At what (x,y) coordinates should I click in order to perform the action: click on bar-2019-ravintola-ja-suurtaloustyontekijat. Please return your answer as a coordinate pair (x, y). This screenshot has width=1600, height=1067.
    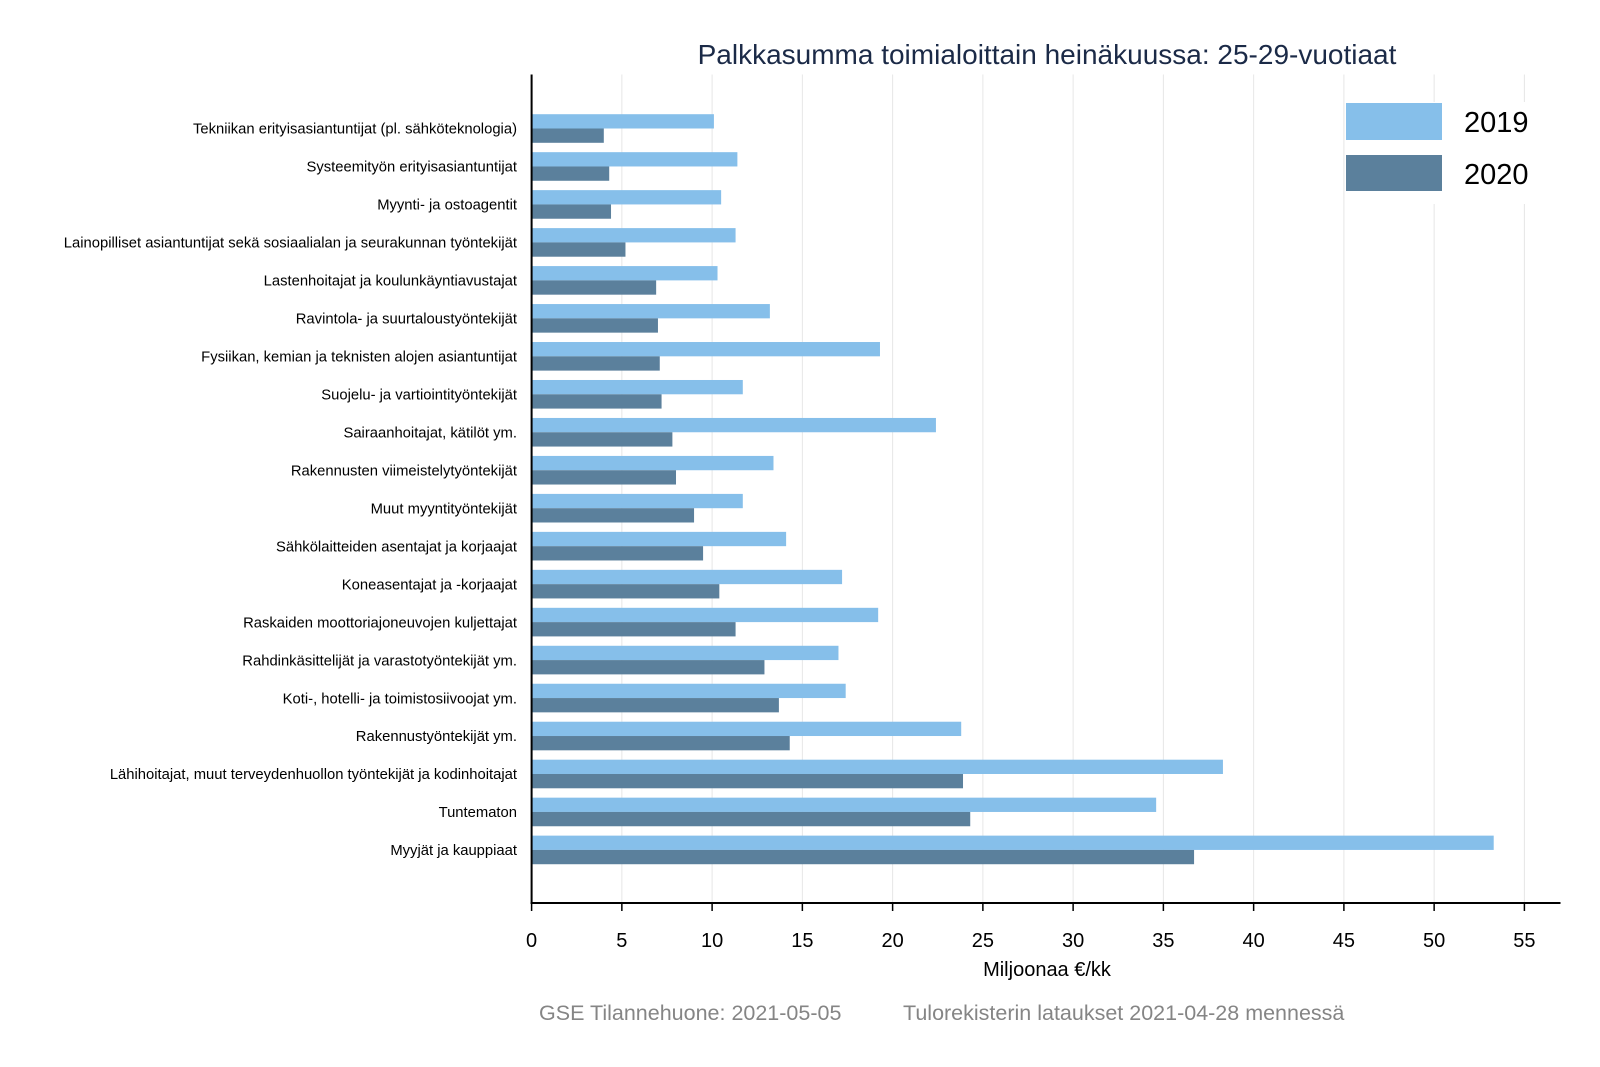
    Looking at the image, I should click on (650, 311).